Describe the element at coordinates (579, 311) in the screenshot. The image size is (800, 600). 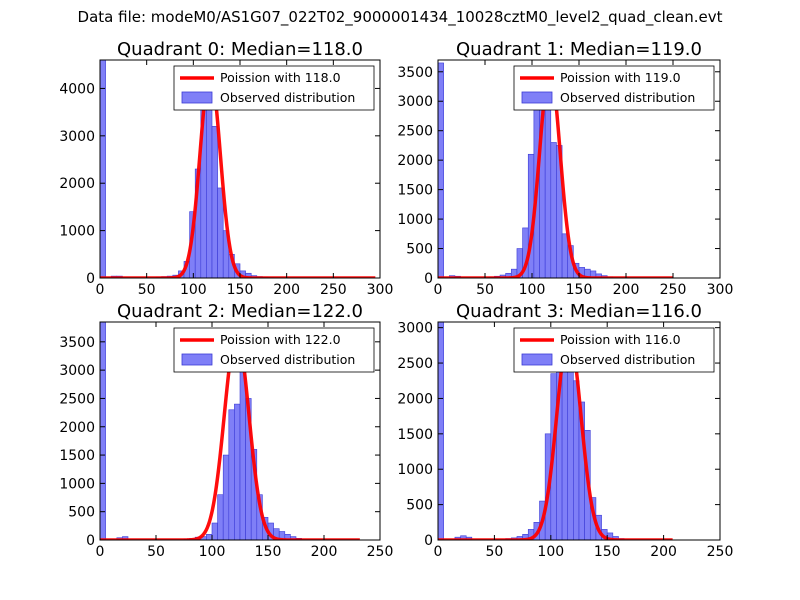
I see `subplot-title: Quadrant 3: Median=116.0` at that location.